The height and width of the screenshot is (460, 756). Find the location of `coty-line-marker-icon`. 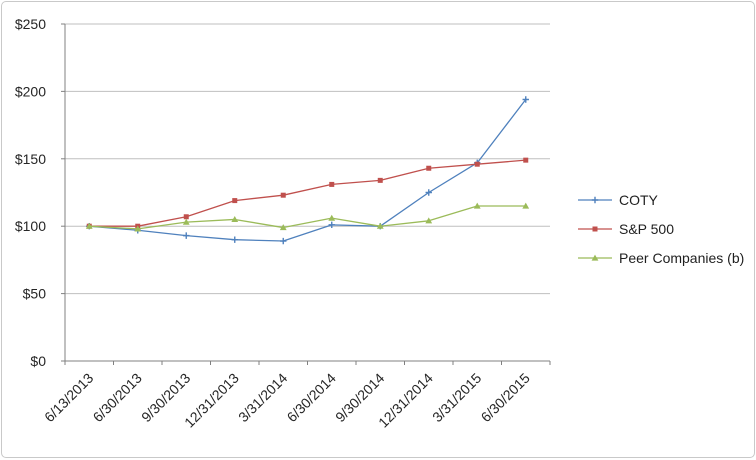

coty-line-marker-icon is located at coordinates (595, 200).